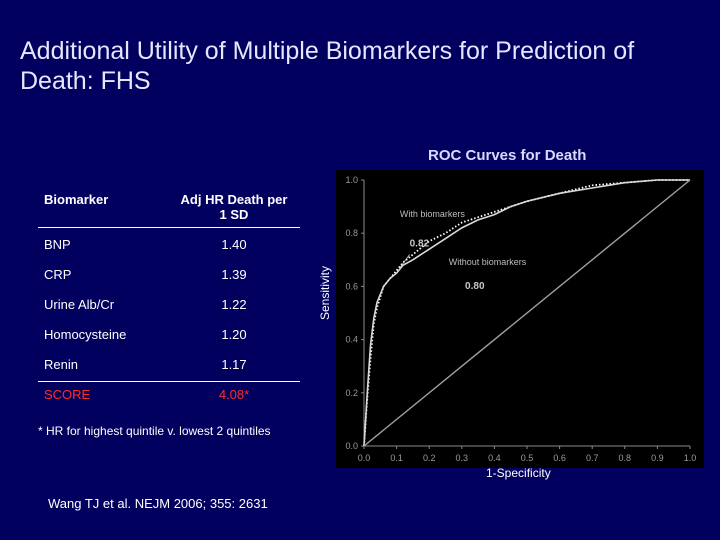  I want to click on row-hr: 1.20, so click(234, 334).